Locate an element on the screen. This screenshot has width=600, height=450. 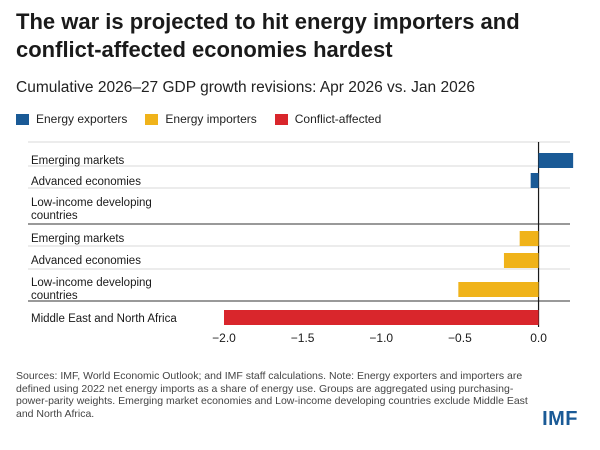
x-tick-labels: −2.0 −1.5 −1.0 −0.5 0.0 is located at coordinates (379, 338).